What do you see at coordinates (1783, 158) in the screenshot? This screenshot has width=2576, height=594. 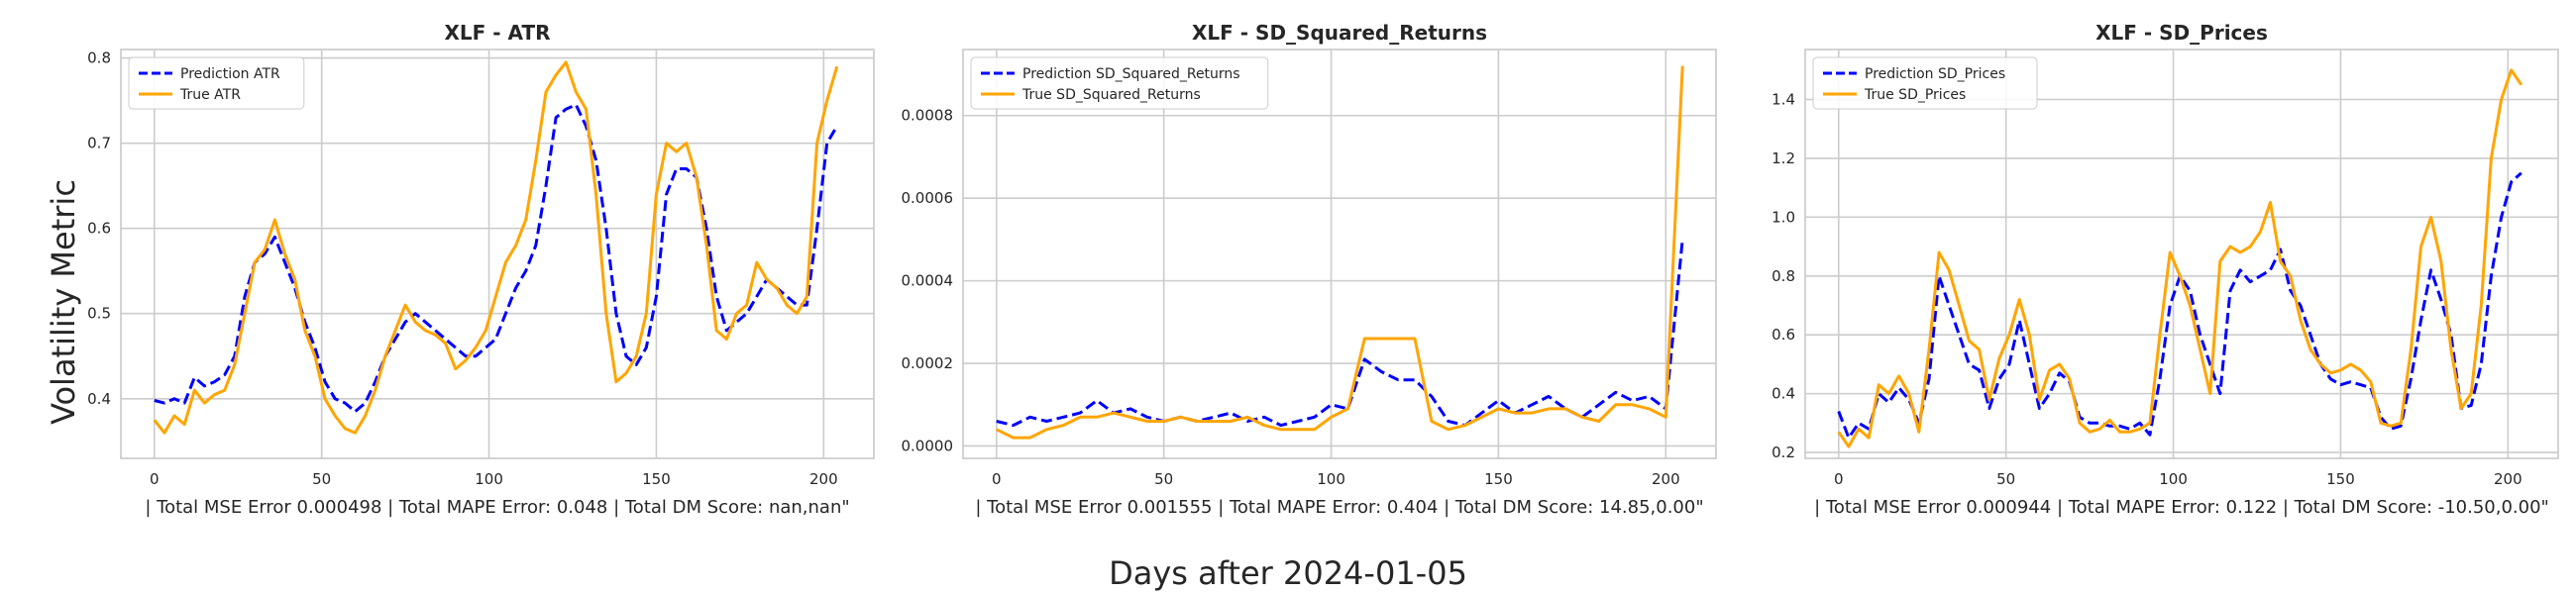 I see `y-tick-label: 1.2` at bounding box center [1783, 158].